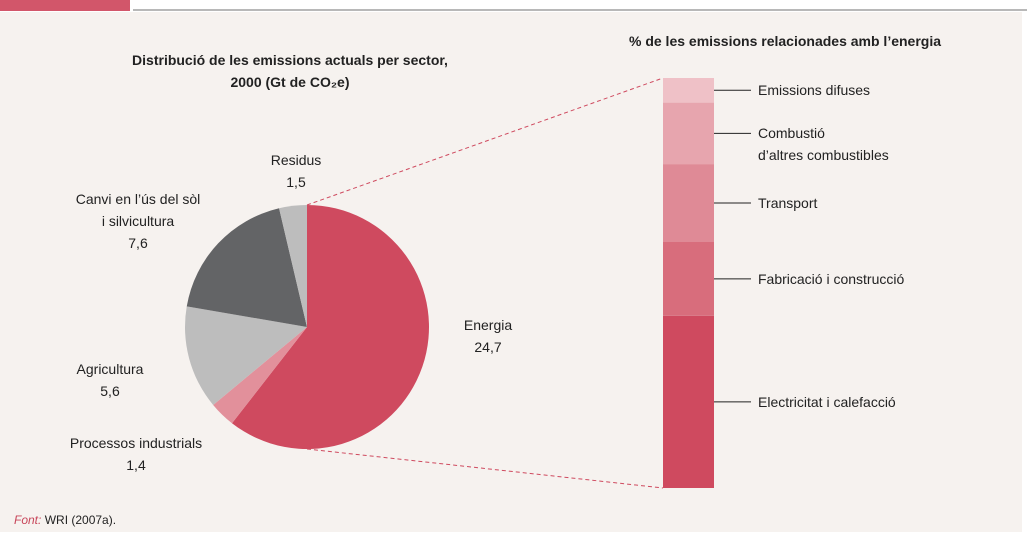  I want to click on slice-label: Canvi en l’ús del sòl i silvicultura, so click(138, 210).